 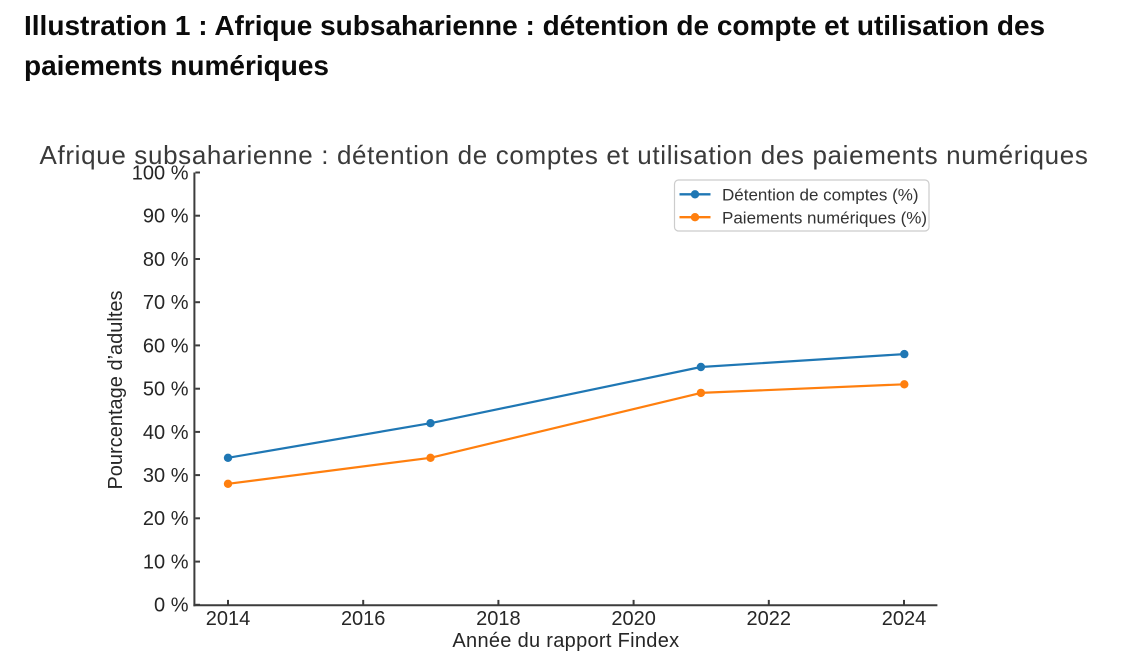 What do you see at coordinates (633, 619) in the screenshot?
I see `svg-text: 2020` at bounding box center [633, 619].